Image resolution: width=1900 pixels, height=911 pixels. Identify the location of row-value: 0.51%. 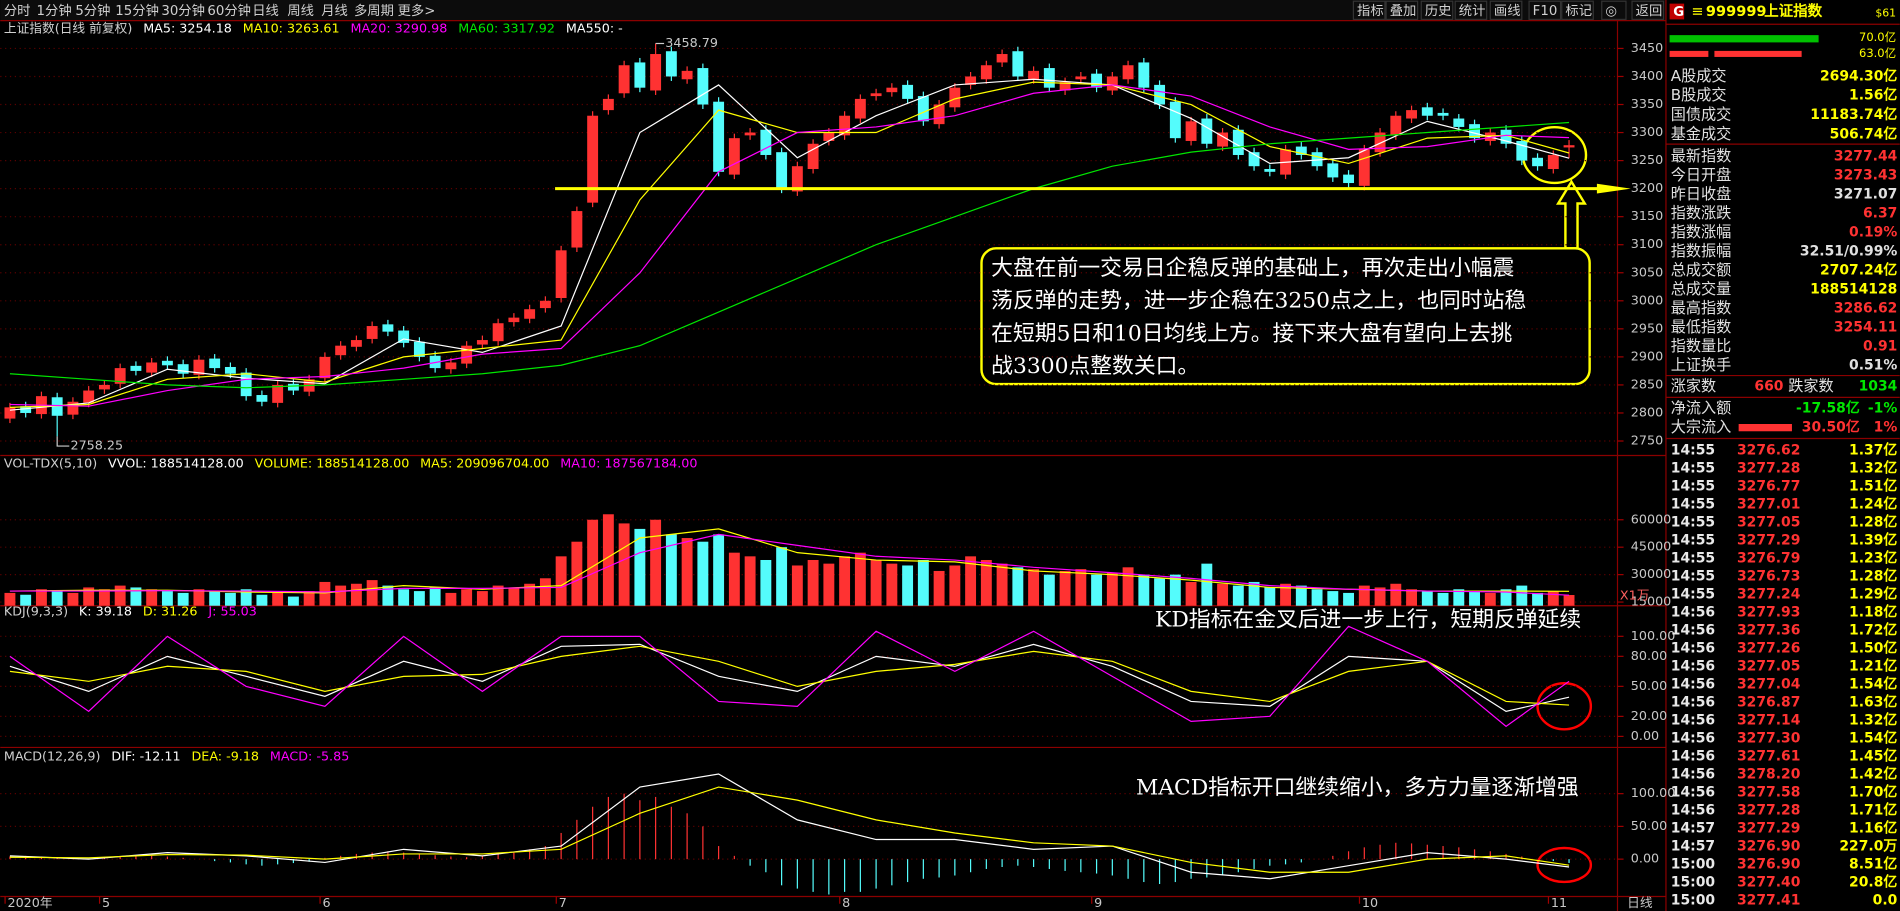
(1873, 365).